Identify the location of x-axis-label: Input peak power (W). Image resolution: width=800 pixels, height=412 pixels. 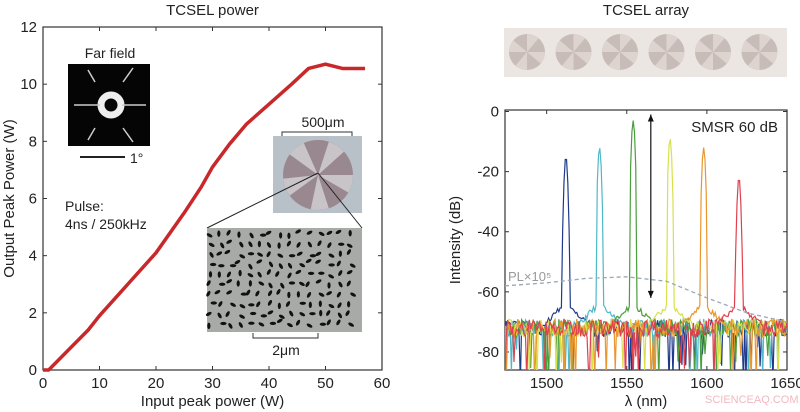
(212, 401).